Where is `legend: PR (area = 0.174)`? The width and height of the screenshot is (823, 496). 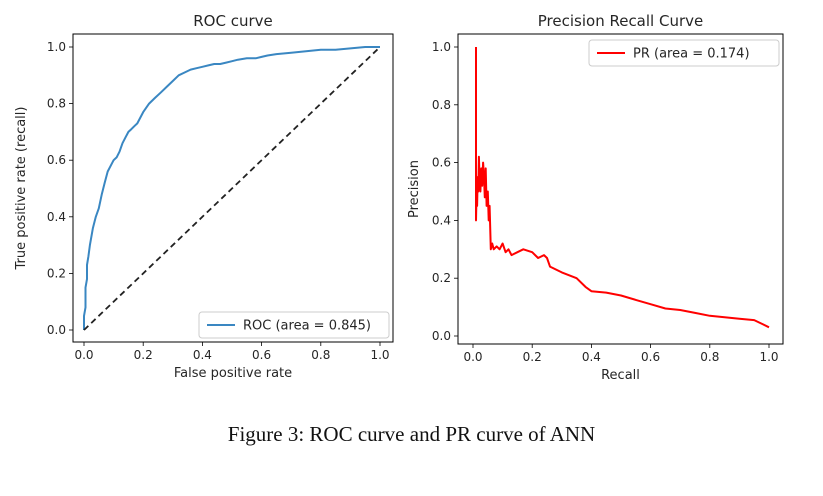
legend: PR (area = 0.174) is located at coordinates (684, 53).